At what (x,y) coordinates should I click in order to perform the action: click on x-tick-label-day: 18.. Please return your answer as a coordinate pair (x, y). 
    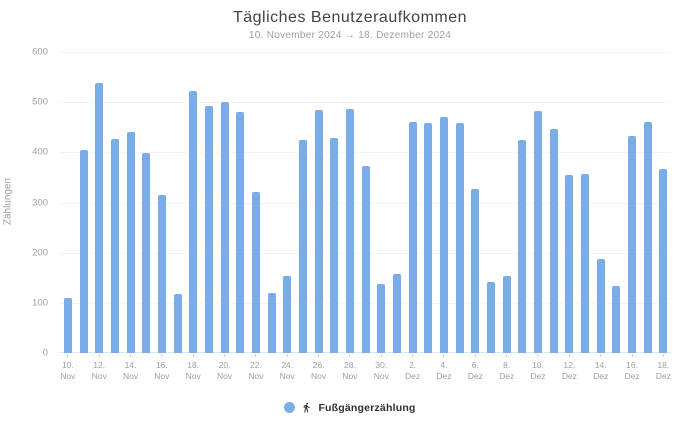
    Looking at the image, I should click on (193, 365).